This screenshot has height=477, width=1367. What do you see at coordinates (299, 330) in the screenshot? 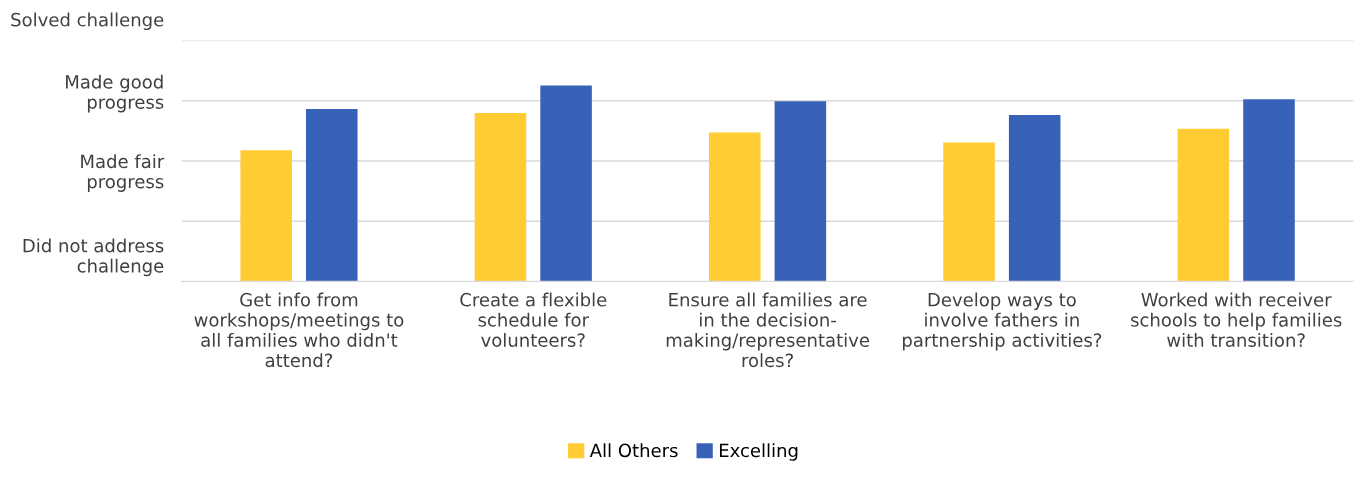
I see `x-tick-label: Get info from workshops/meetings to all families who didn't attend?` at bounding box center [299, 330].